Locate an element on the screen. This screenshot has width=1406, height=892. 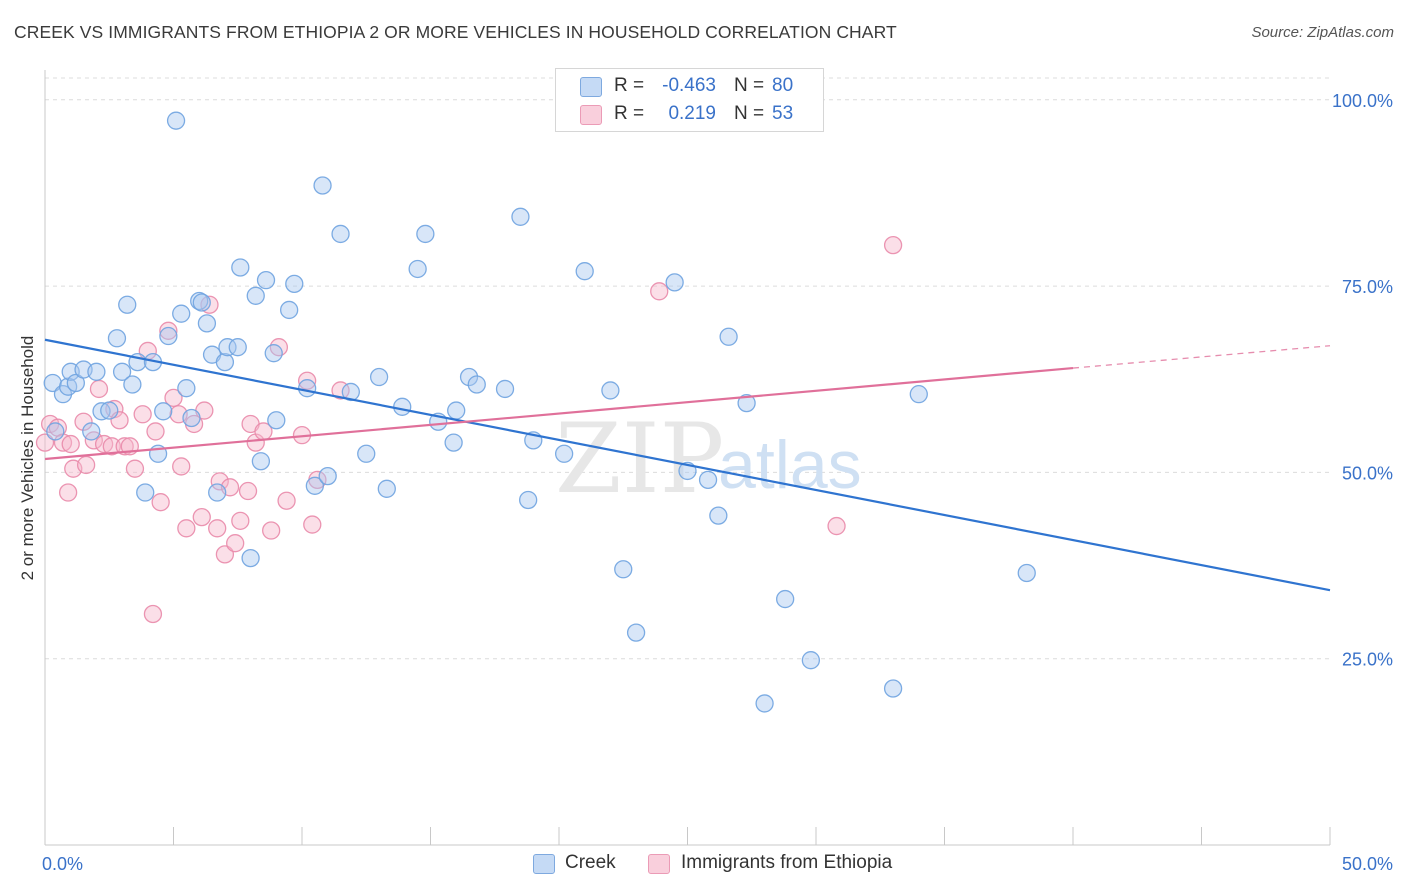
n-value: 80 is located at coordinates (783, 85).